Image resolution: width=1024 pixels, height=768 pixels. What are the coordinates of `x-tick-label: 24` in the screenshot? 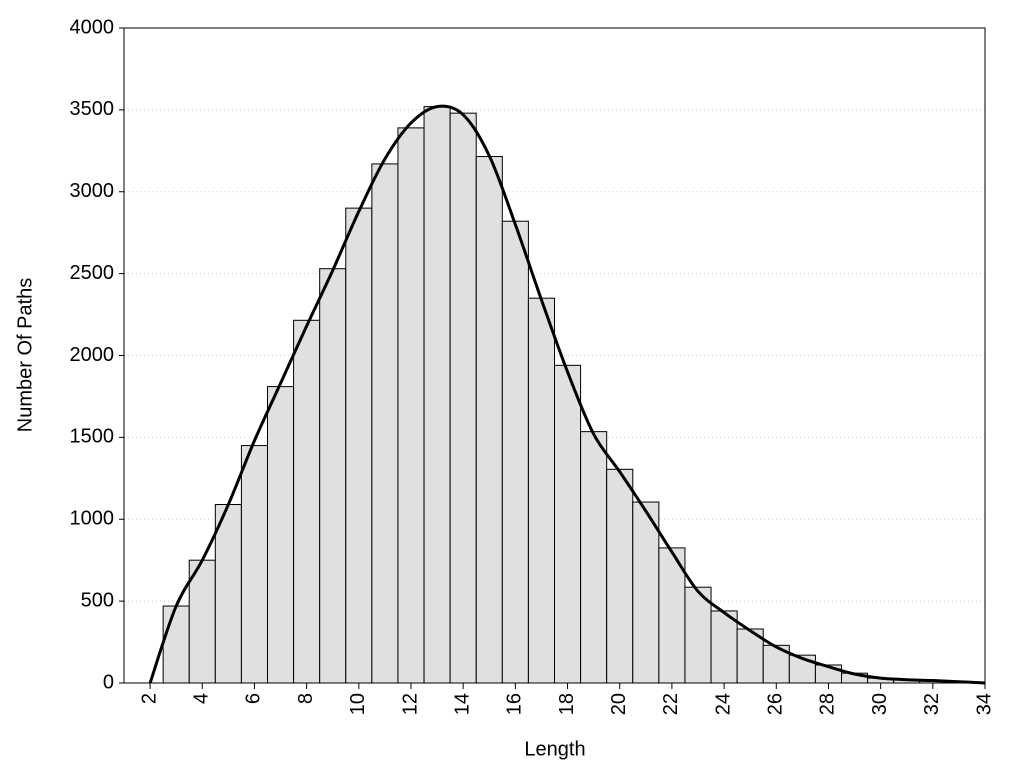 It's located at (723, 704).